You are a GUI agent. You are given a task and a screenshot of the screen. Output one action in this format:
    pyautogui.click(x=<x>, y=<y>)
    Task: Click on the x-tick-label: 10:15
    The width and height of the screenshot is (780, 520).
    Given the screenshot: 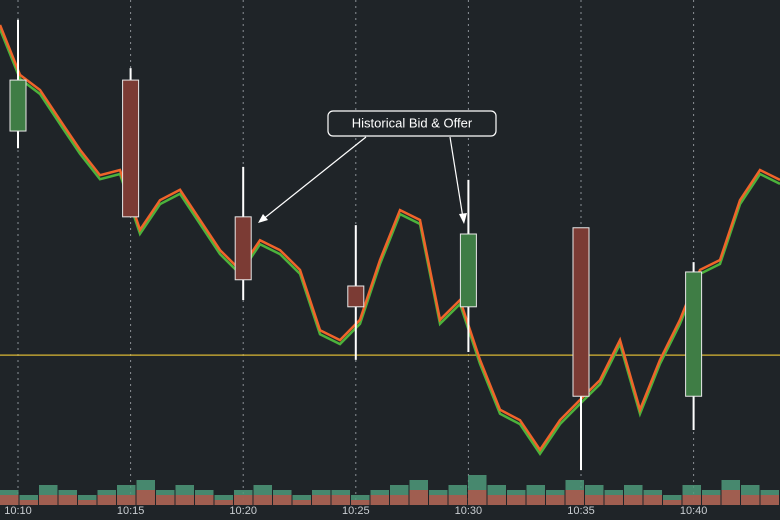 What is the action you would take?
    pyautogui.click(x=131, y=511)
    